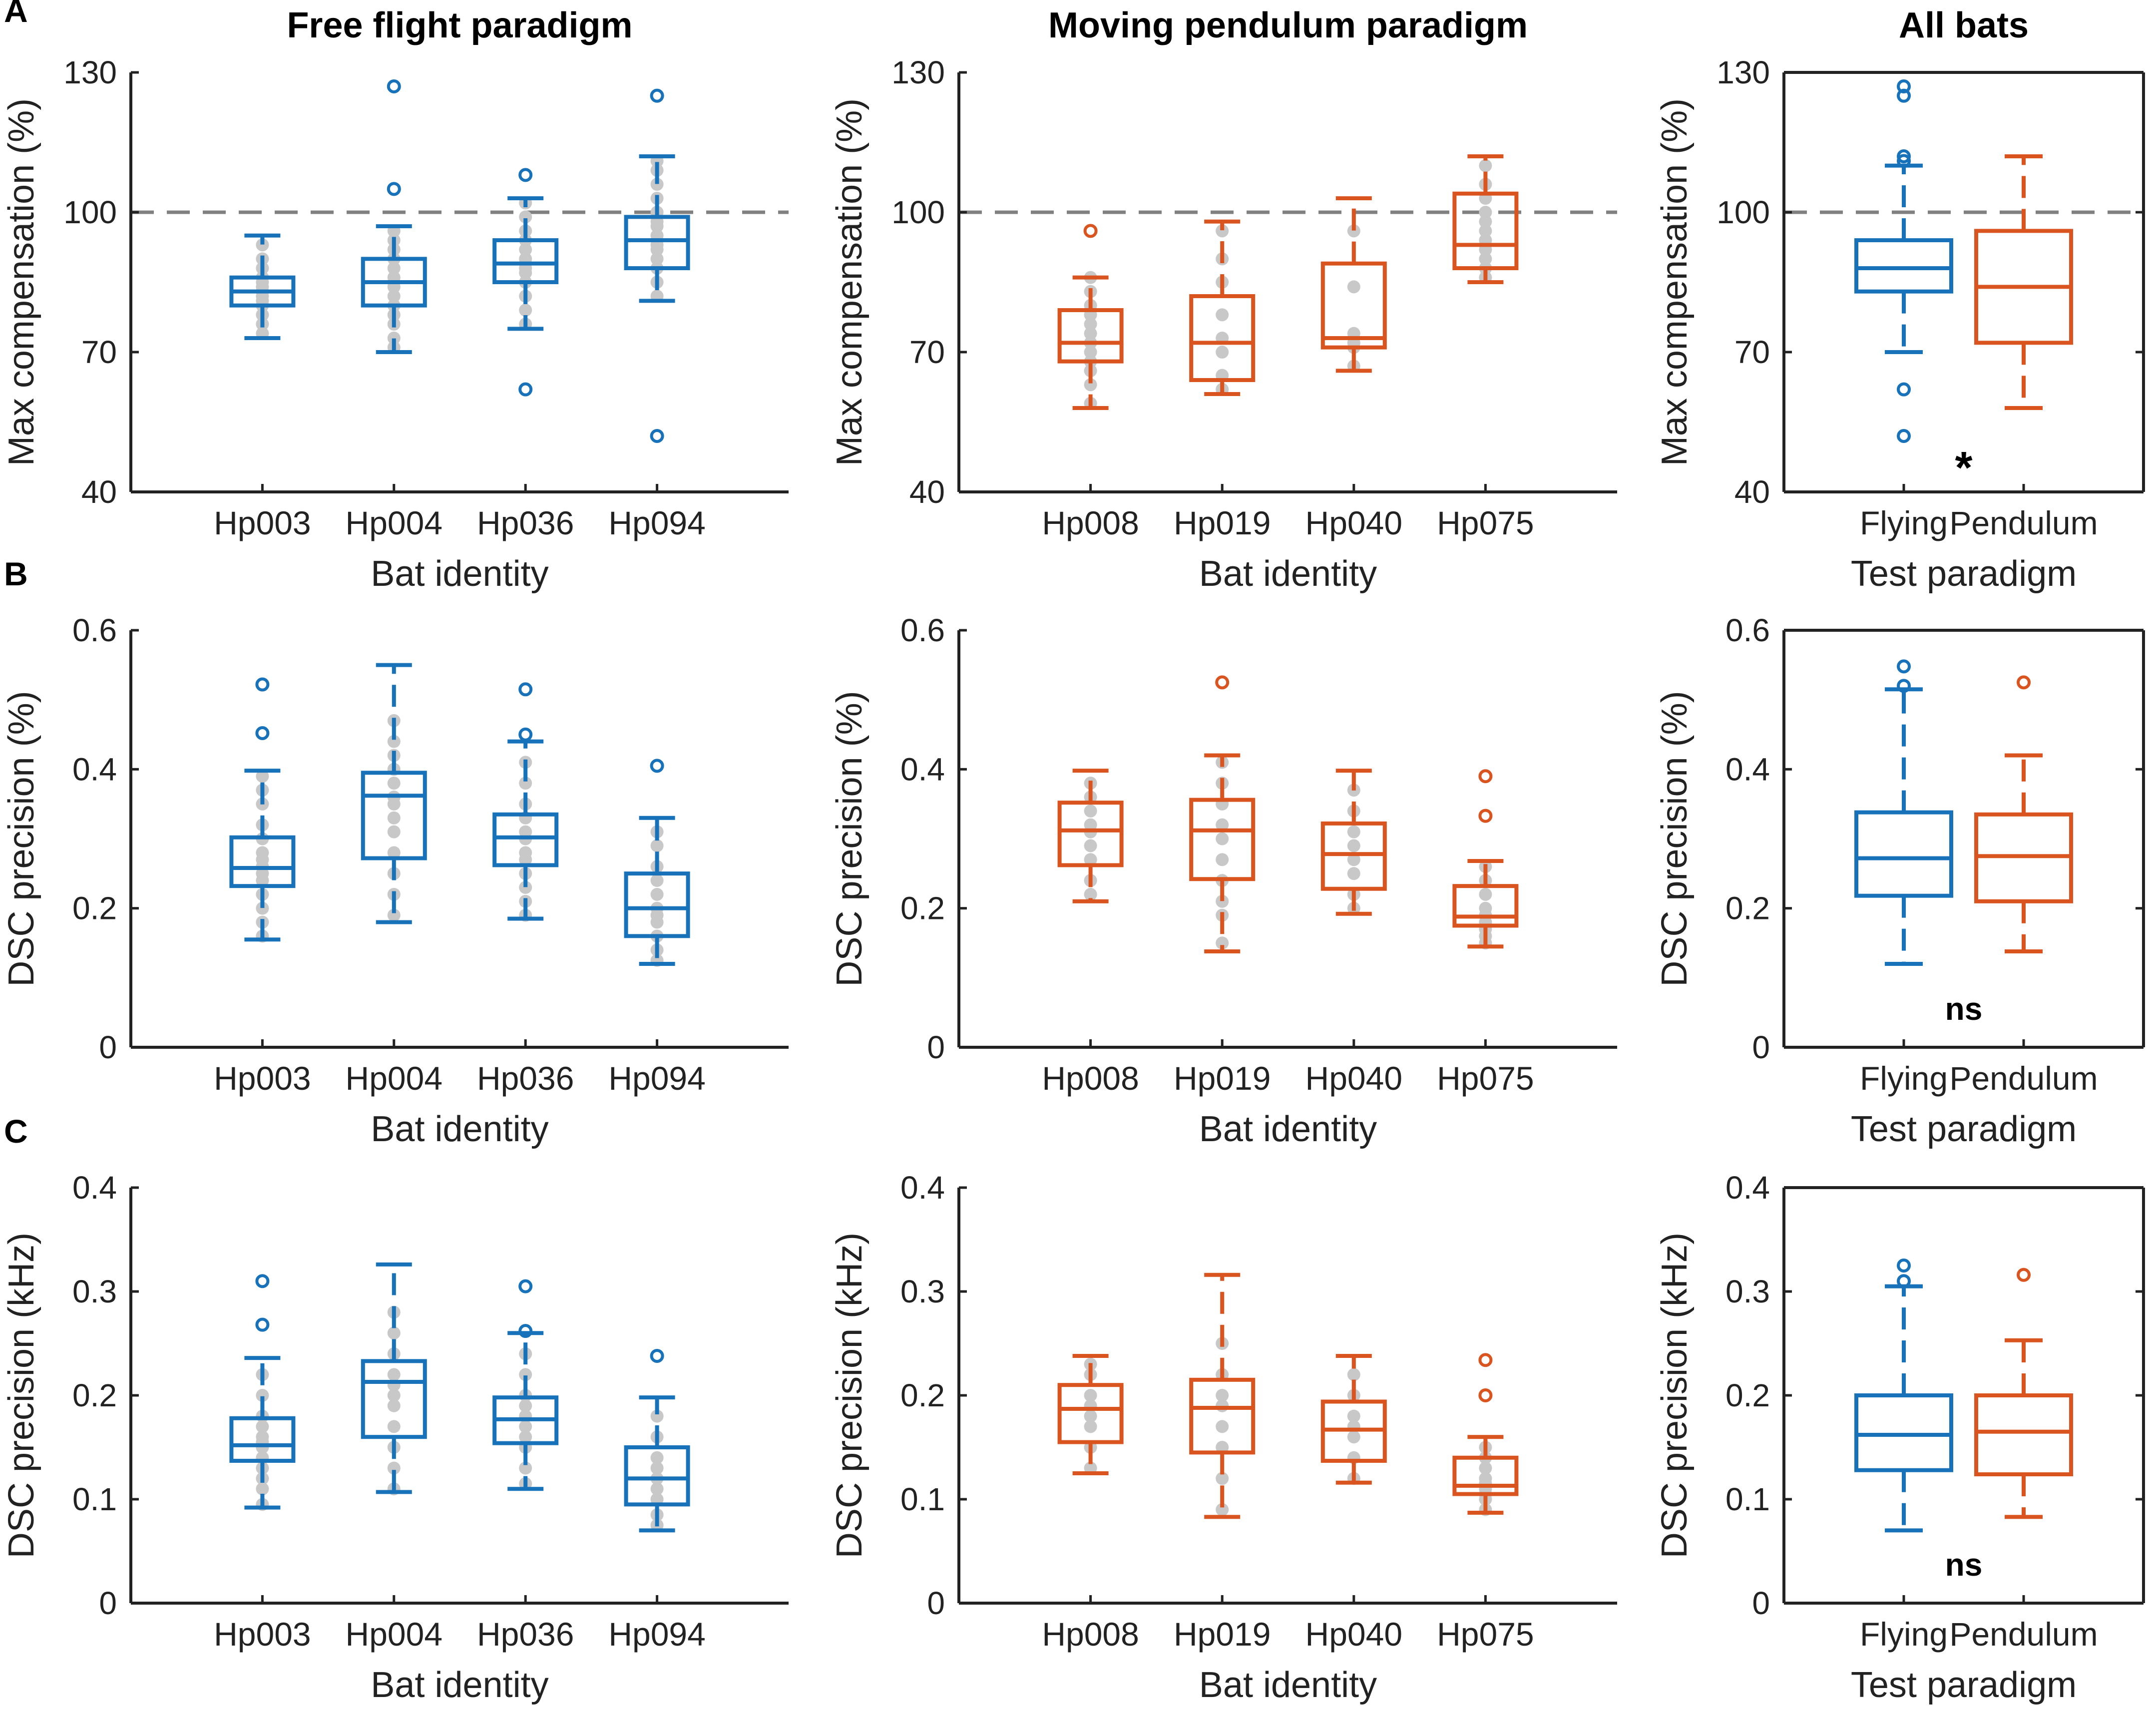  Describe the element at coordinates (16, 573) in the screenshot. I see `panel-label: B` at that location.